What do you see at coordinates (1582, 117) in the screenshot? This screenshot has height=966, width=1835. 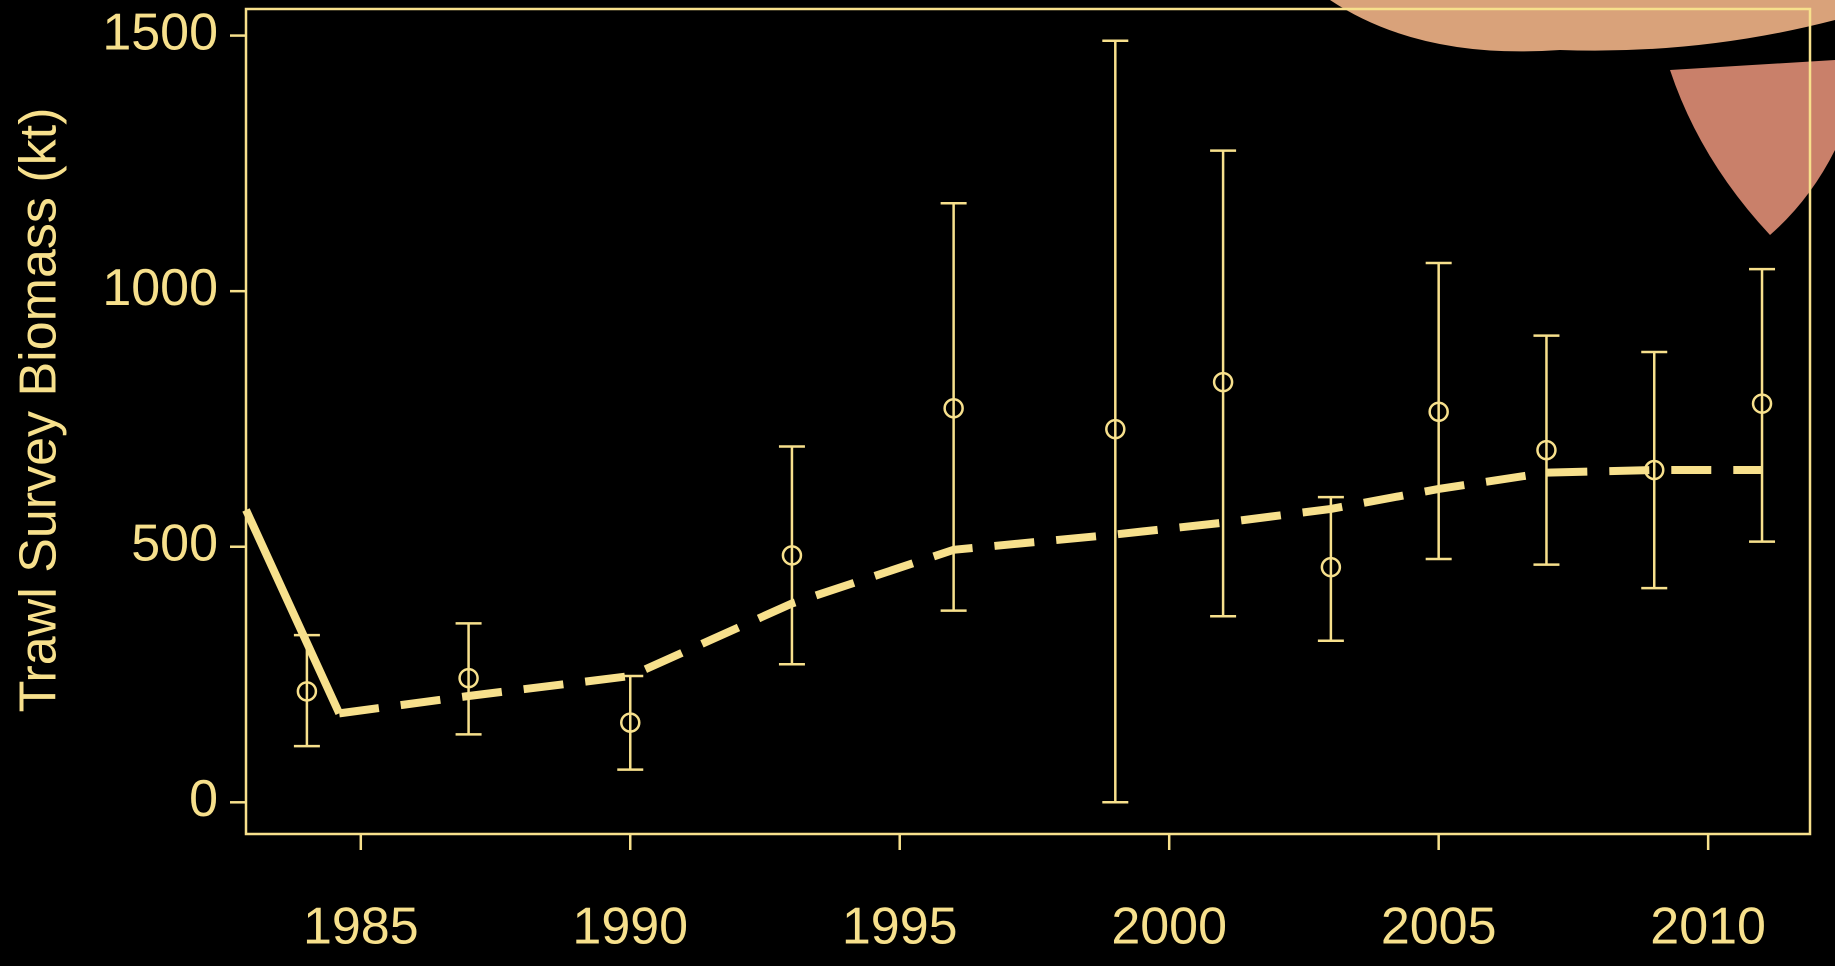 I see `fish-illustration` at bounding box center [1582, 117].